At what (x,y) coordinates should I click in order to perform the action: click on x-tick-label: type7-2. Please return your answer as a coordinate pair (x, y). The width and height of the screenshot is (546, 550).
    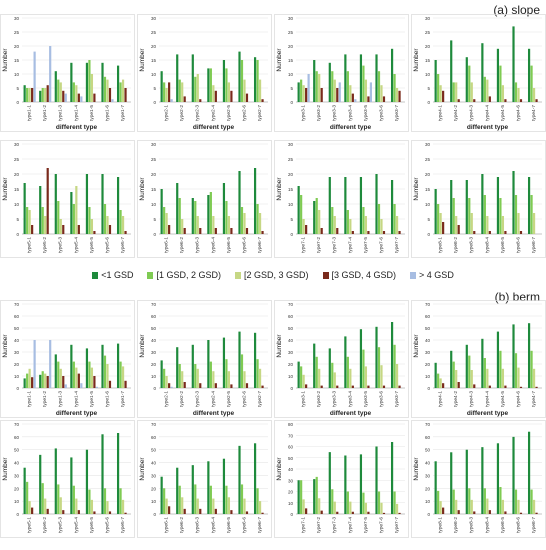
    Looking at the image, I should click on (319, 525).